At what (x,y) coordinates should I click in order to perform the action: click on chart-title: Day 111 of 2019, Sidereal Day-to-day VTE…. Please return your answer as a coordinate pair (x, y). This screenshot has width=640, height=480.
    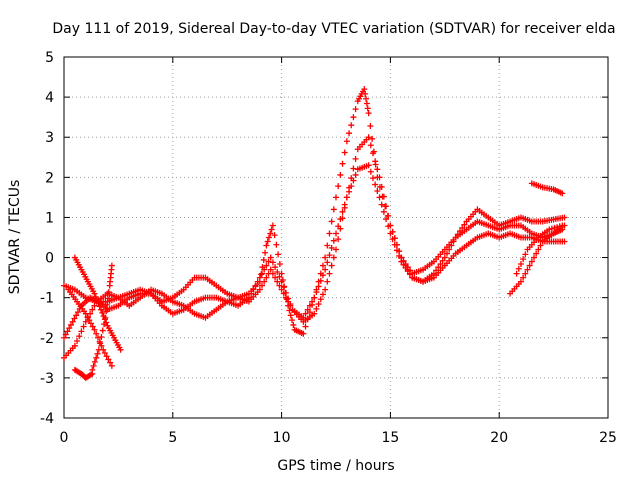
    Looking at the image, I should click on (333, 29).